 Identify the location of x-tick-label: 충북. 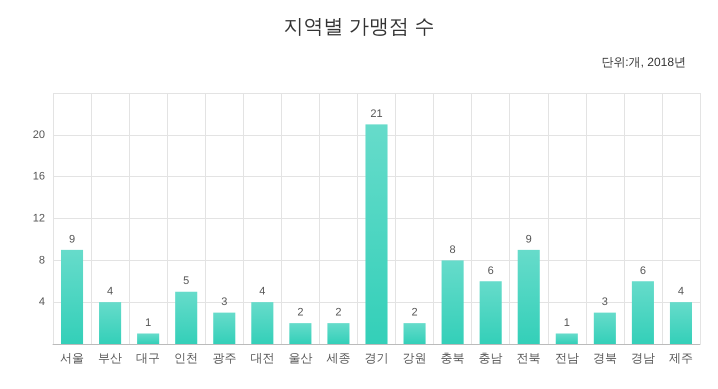
(452, 358).